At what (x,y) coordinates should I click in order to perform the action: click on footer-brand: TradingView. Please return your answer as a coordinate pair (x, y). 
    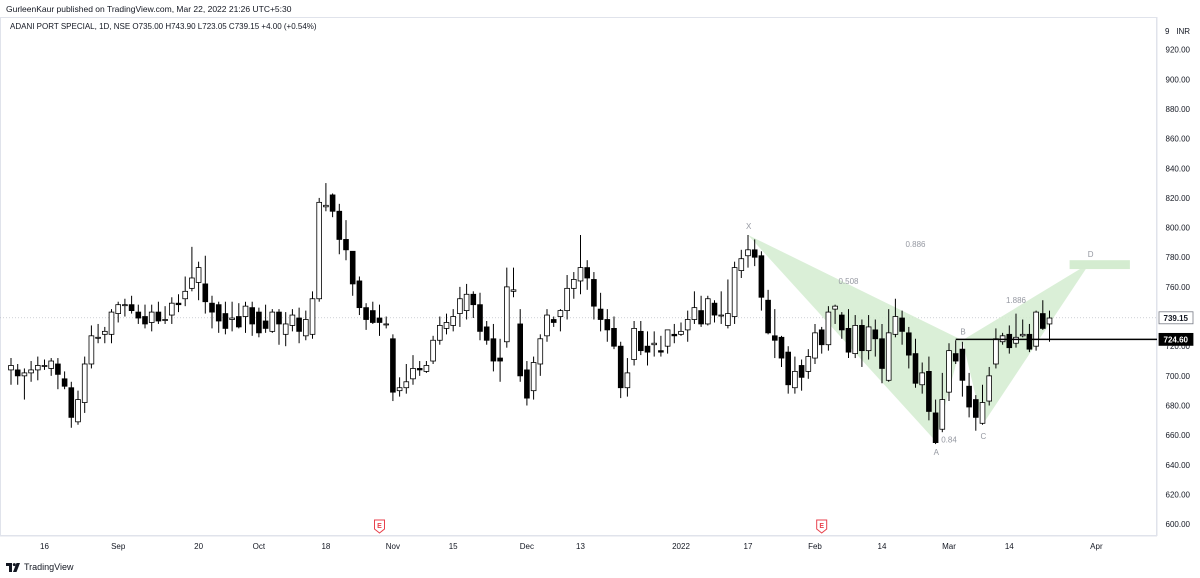
    Looking at the image, I should click on (40, 567).